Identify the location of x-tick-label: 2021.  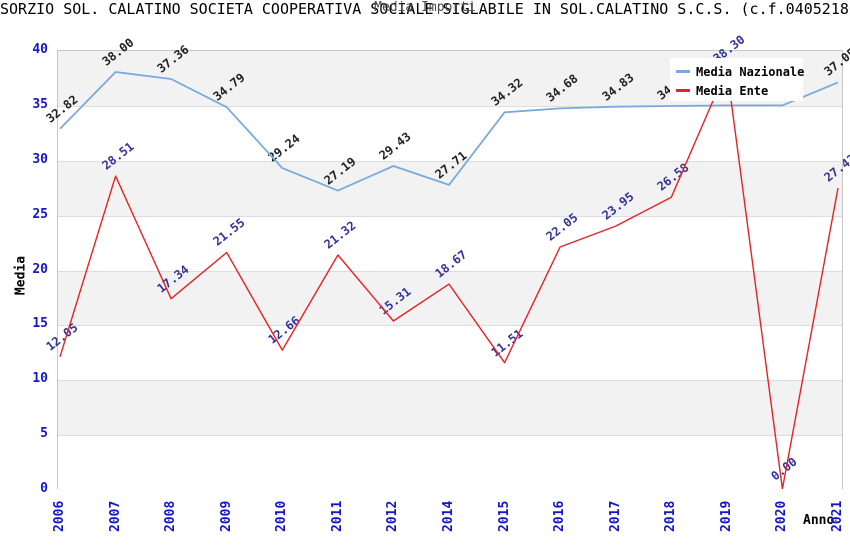
(837, 516).